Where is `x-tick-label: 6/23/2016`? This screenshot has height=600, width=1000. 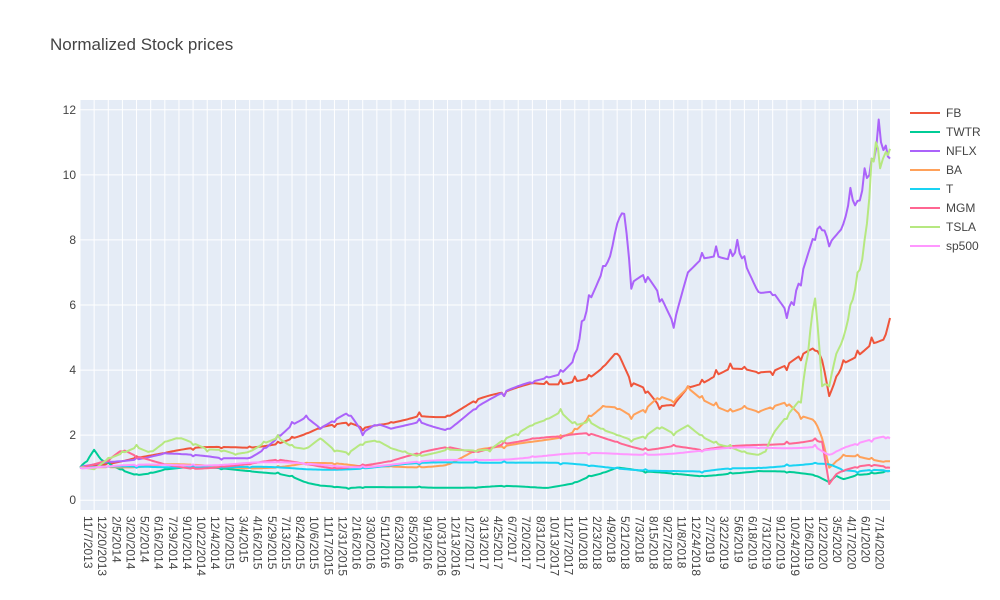
x-tick-label: 6/23/2016 is located at coordinates (399, 543).